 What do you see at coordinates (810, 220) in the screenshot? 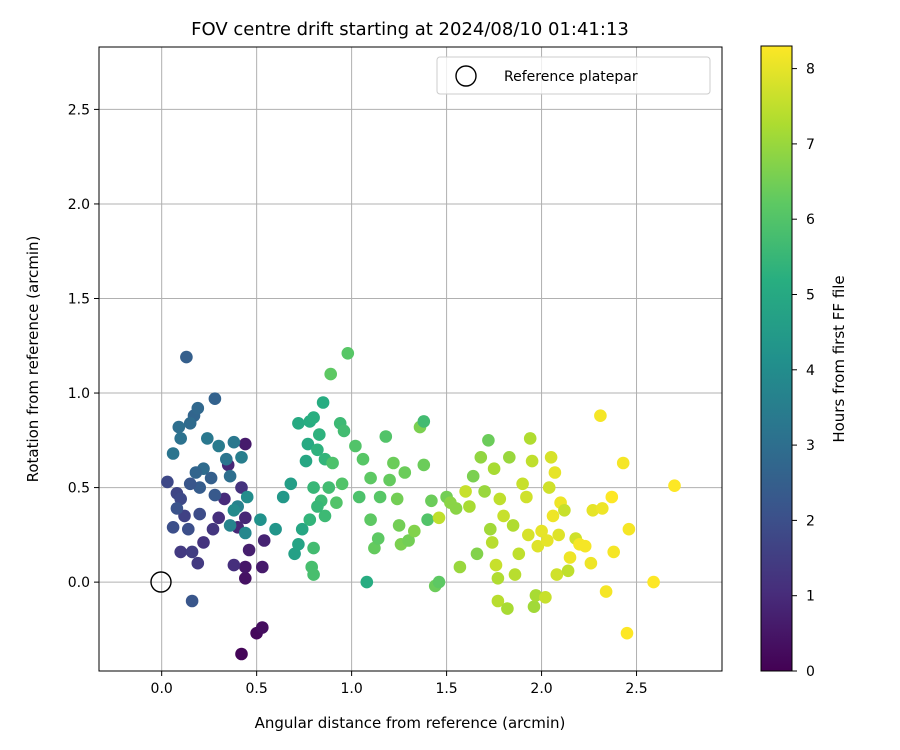
I see `colorbar-tick-label: 6` at bounding box center [810, 220].